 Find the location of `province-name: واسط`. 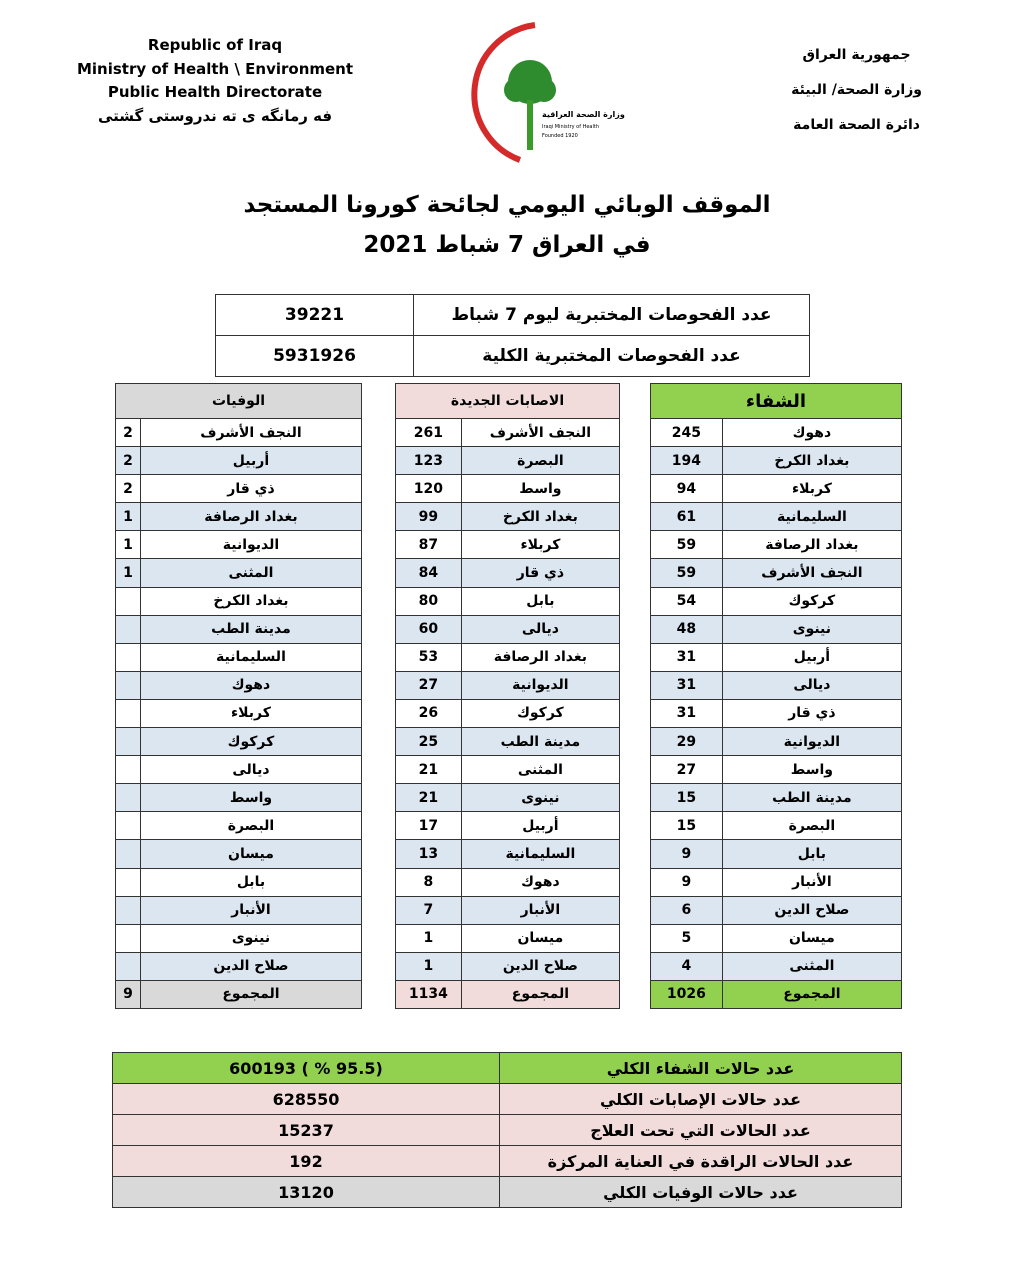

province-name: واسط is located at coordinates (540, 489).